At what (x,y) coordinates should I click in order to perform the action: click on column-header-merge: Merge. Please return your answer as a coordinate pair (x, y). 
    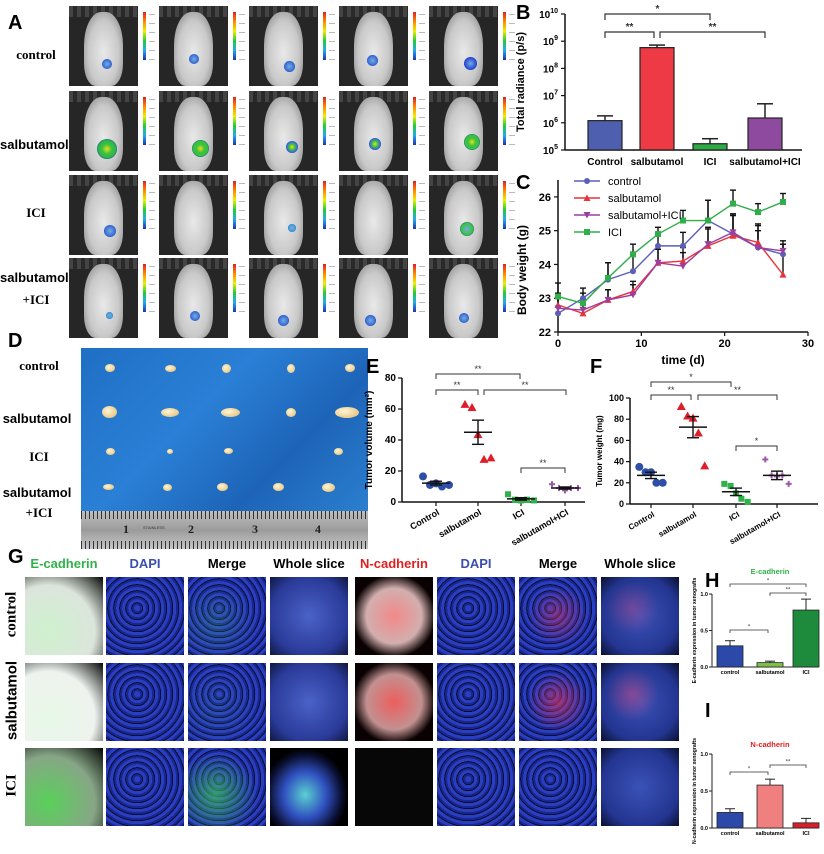
    Looking at the image, I should click on (558, 563).